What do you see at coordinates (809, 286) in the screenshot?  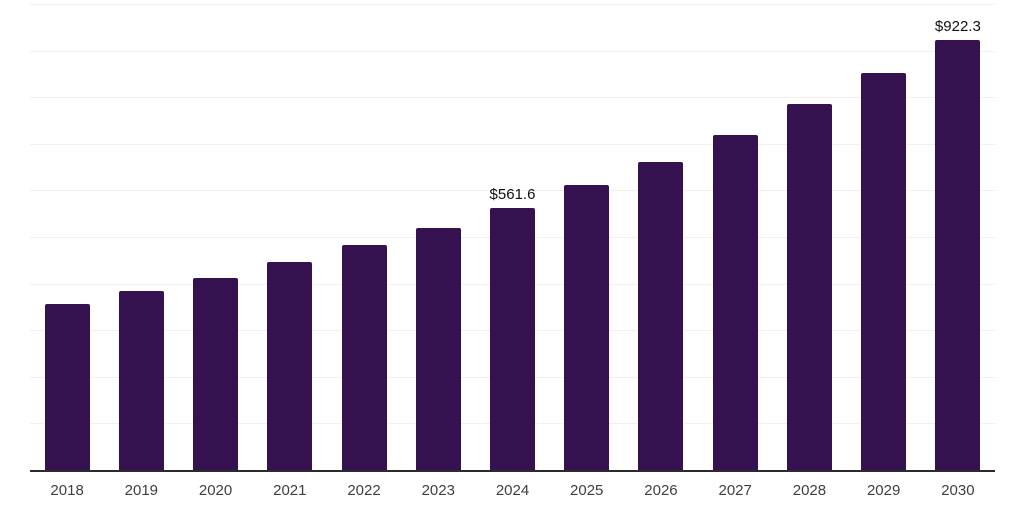 I see `bar-2028` at bounding box center [809, 286].